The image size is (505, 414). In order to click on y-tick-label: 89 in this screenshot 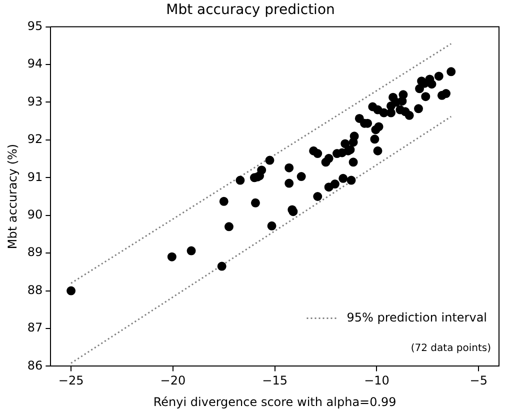, I will do `click(35, 252)`.